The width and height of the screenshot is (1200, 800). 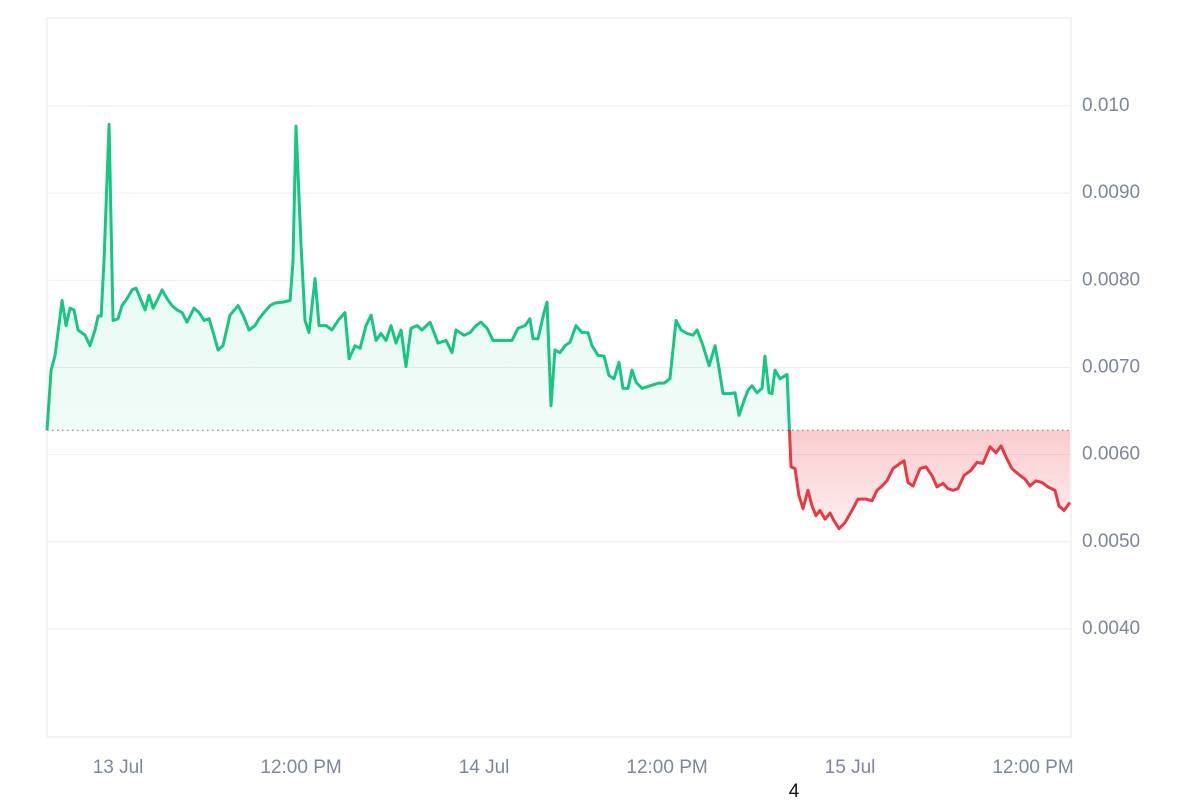 What do you see at coordinates (1111, 541) in the screenshot?
I see `y-tick-label: 0.0050` at bounding box center [1111, 541].